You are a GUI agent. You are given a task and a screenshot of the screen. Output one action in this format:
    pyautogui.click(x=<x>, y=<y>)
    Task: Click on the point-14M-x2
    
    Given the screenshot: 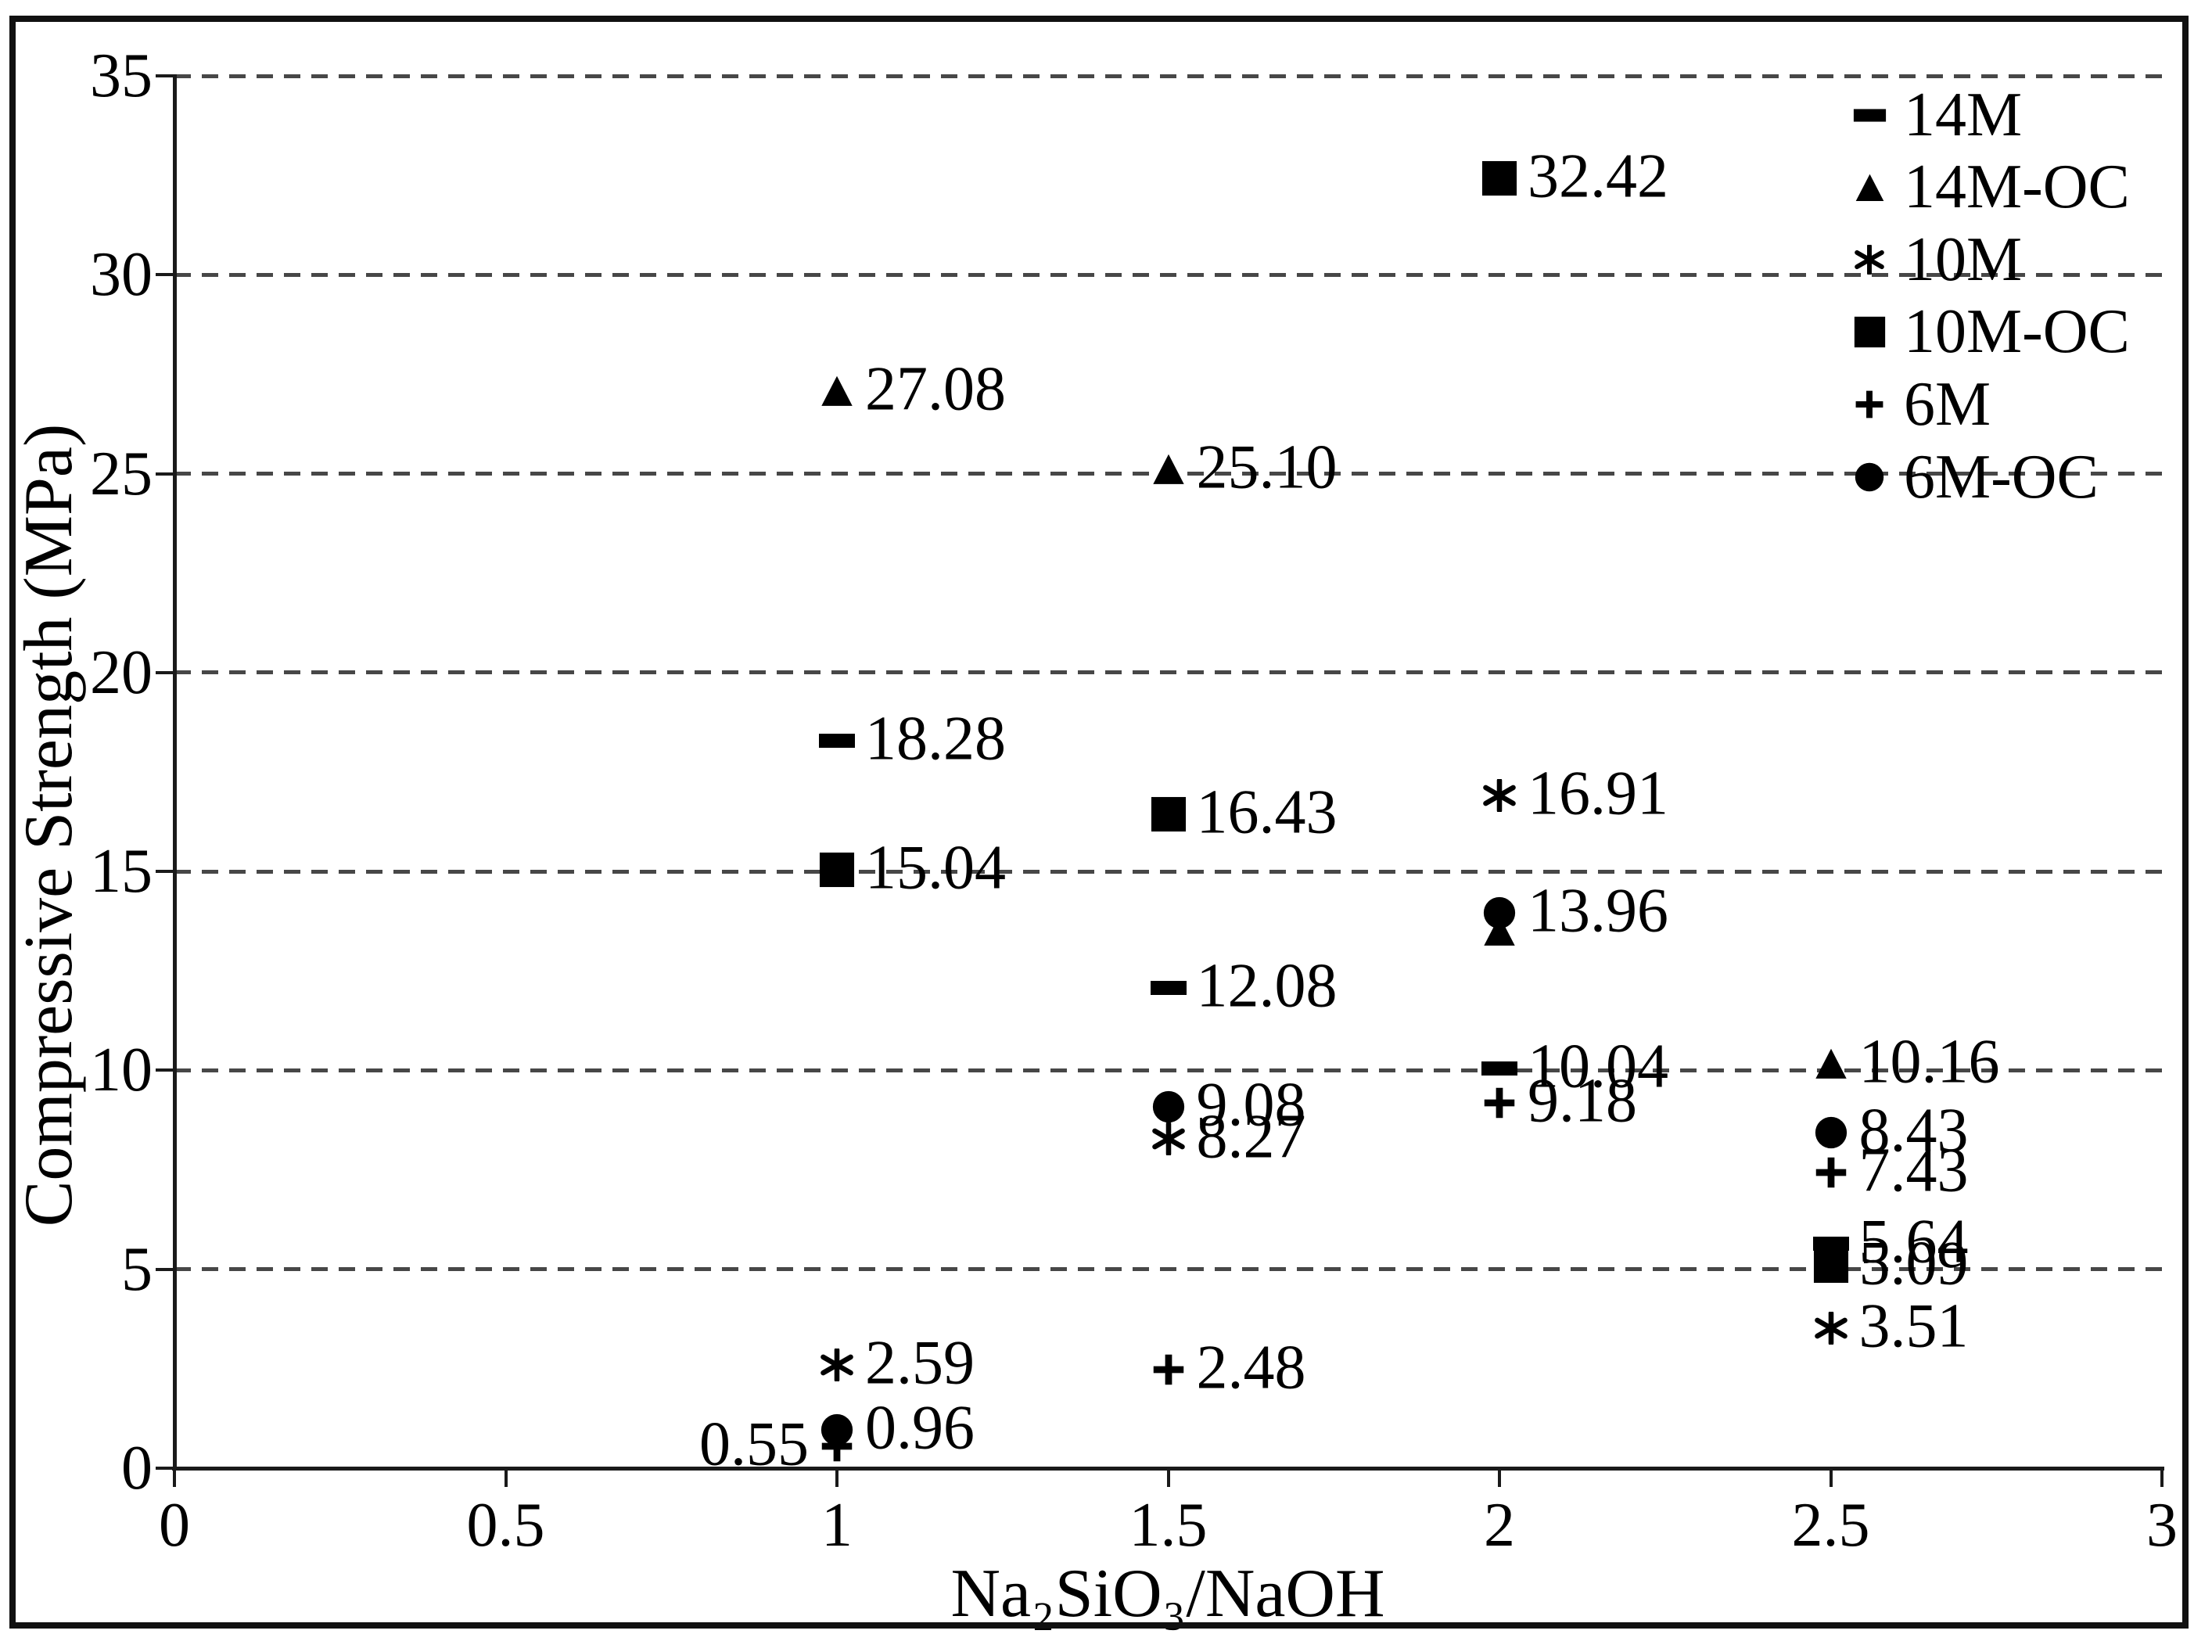 What is the action you would take?
    pyautogui.click(x=1499, y=1068)
    